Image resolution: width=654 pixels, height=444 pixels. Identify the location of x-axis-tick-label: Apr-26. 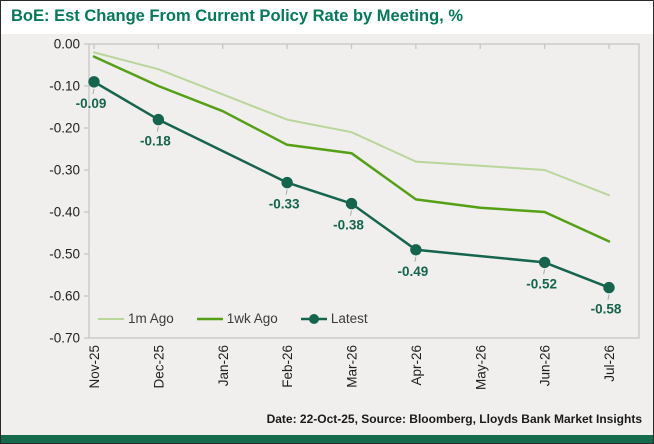
(416, 365).